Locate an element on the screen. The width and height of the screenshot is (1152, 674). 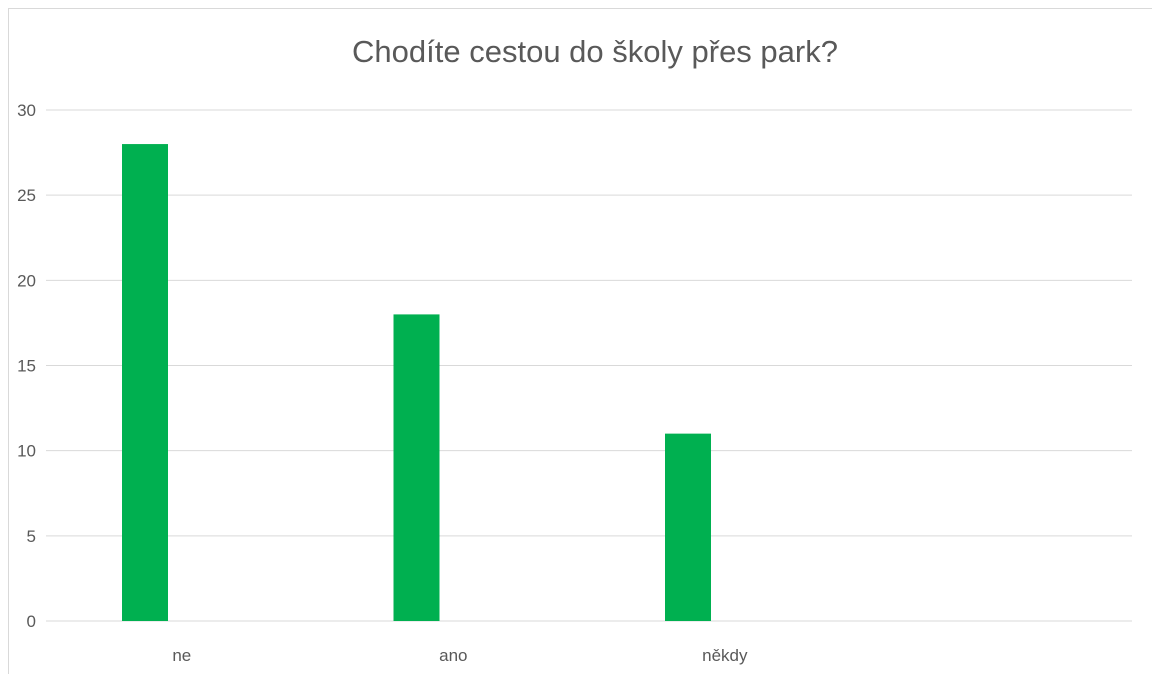
x-axis-ticks: ne ano někdy is located at coordinates (460, 655).